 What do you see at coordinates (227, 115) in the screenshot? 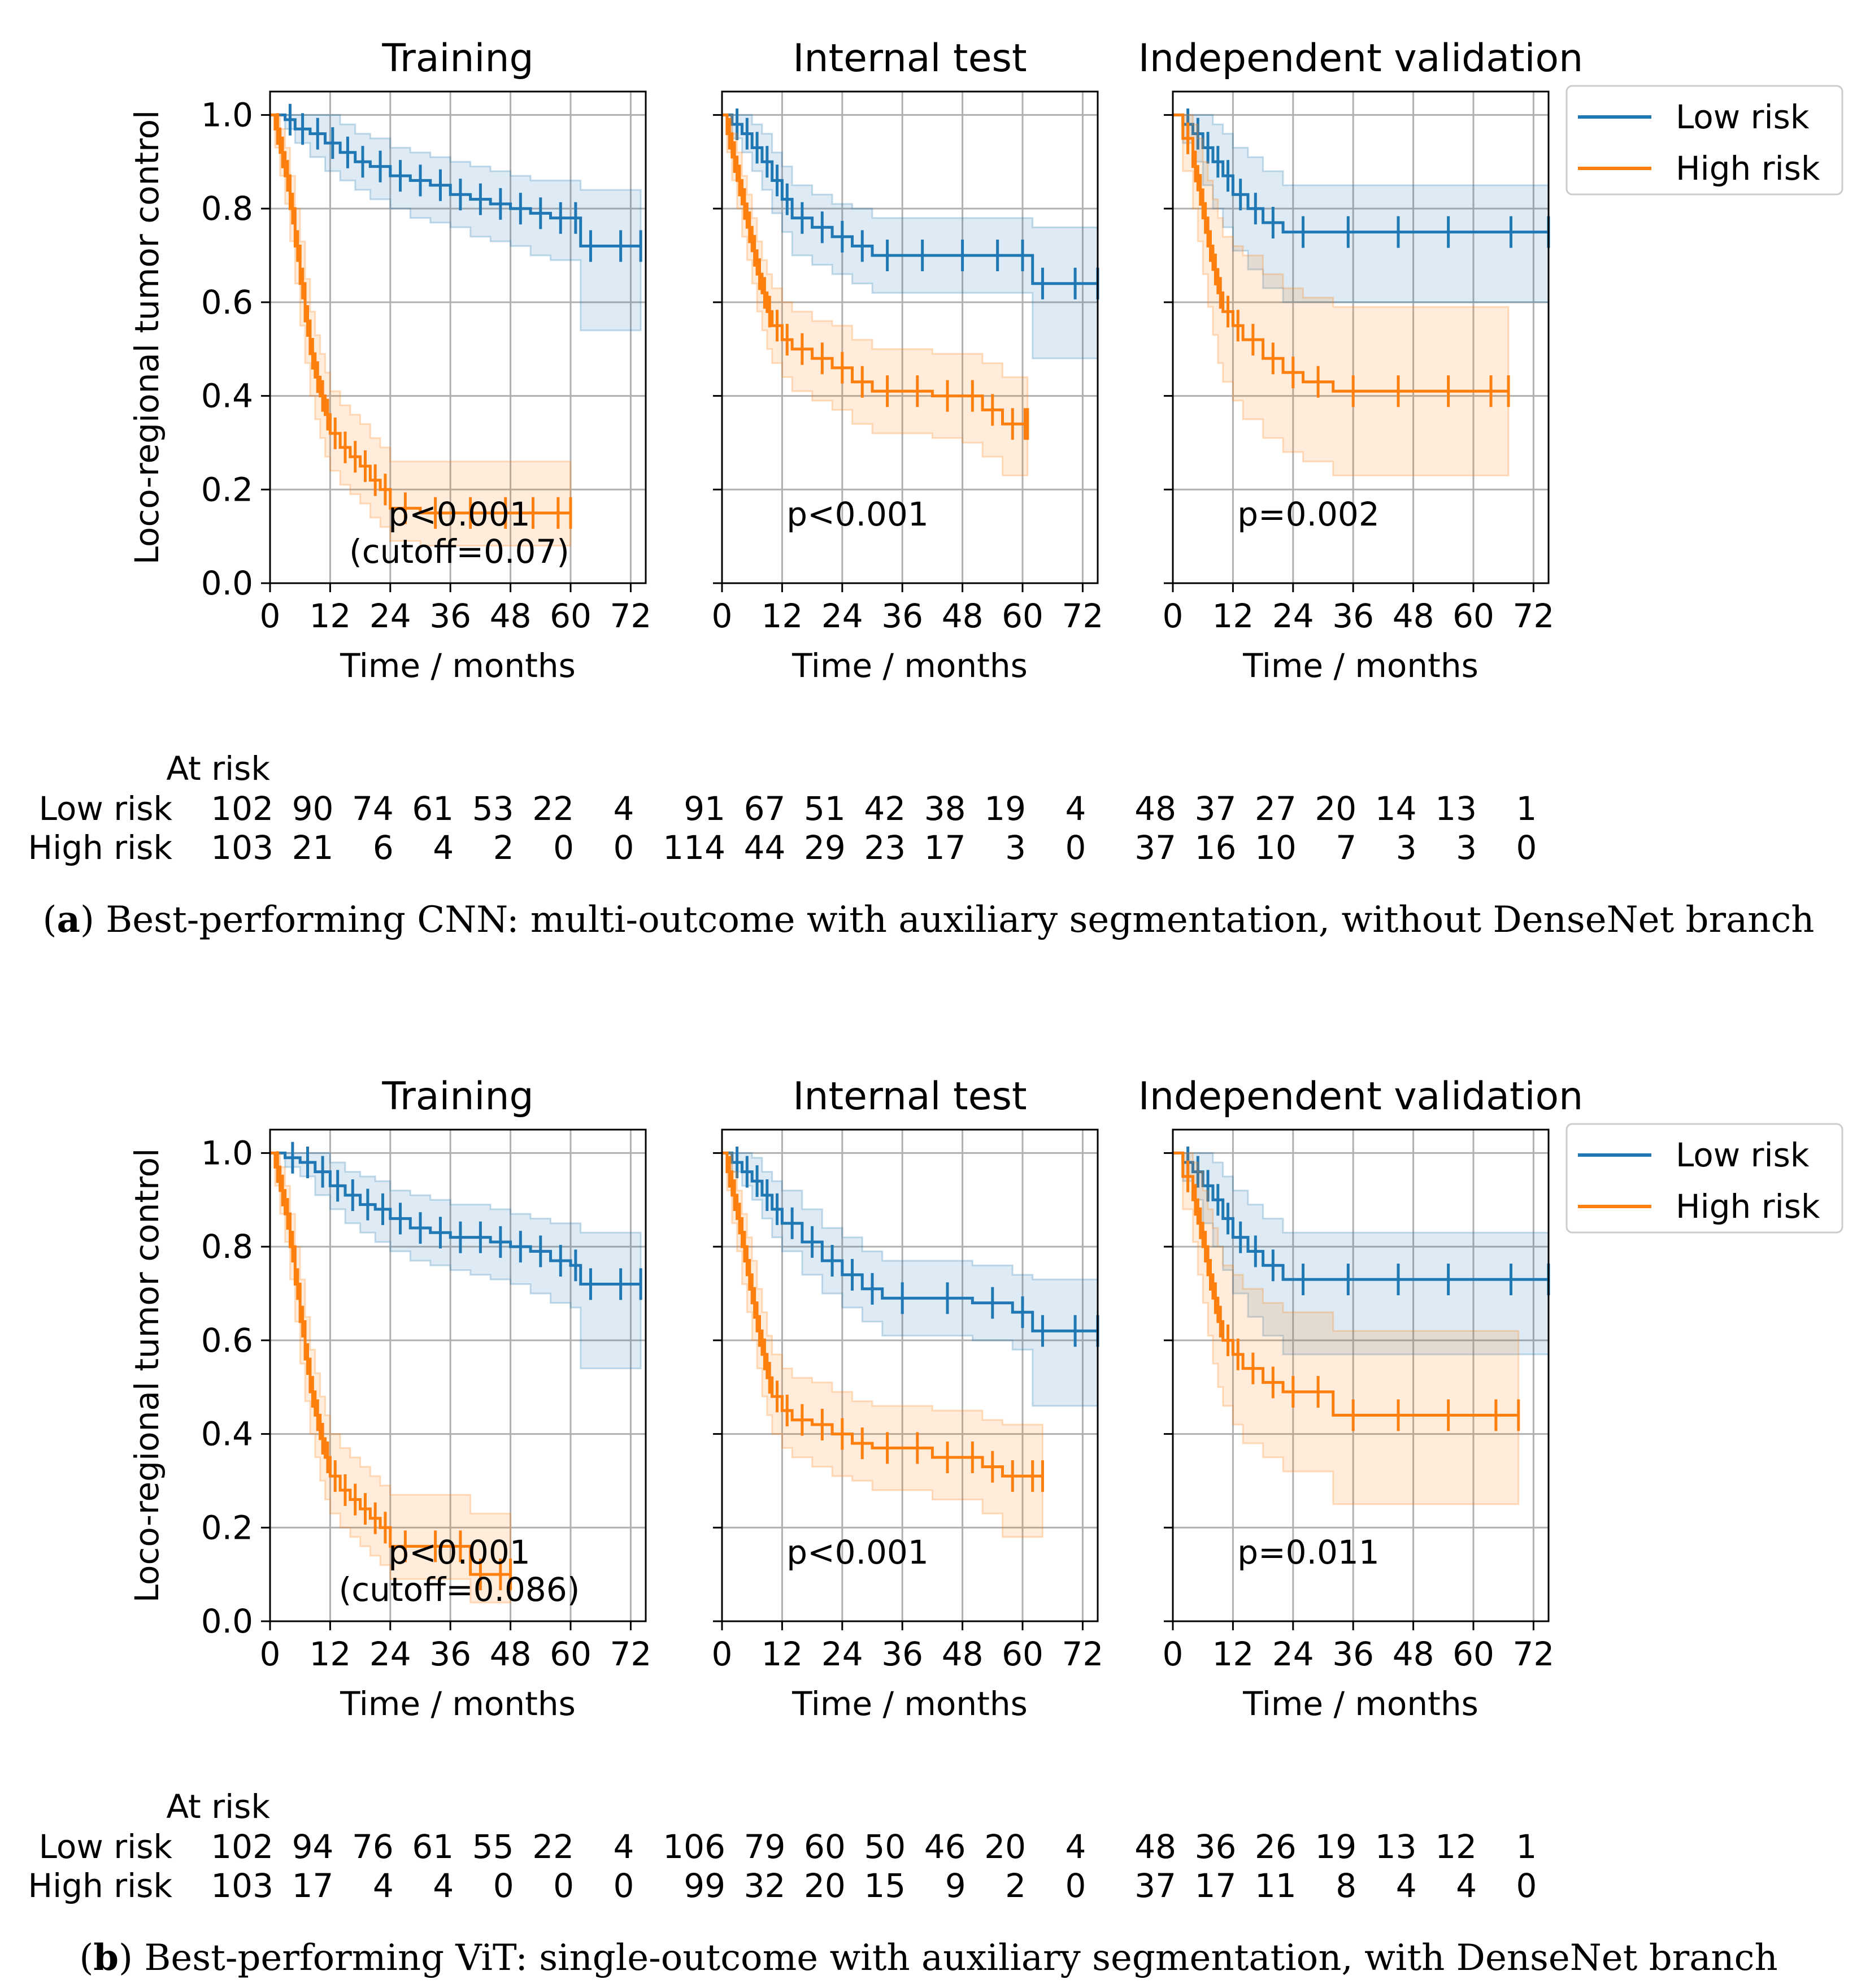
I see `y-tick-label: 1.0` at bounding box center [227, 115].